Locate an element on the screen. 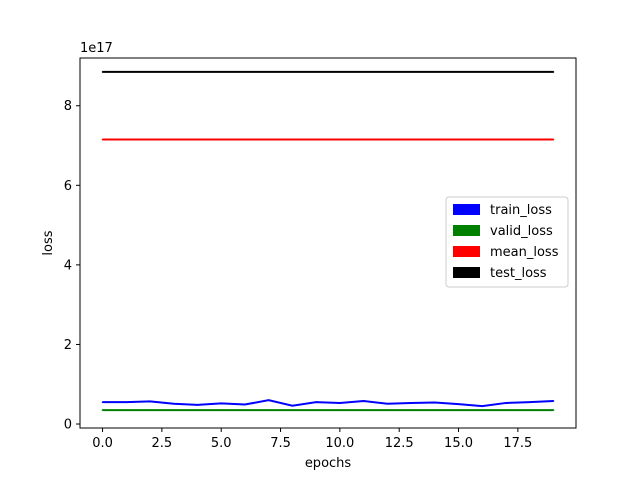 The height and width of the screenshot is (480, 640). x-axis-ticks: 0.0 2.5 5.0 7.5 10.0 12.5 15.0 17.5 is located at coordinates (312, 439).